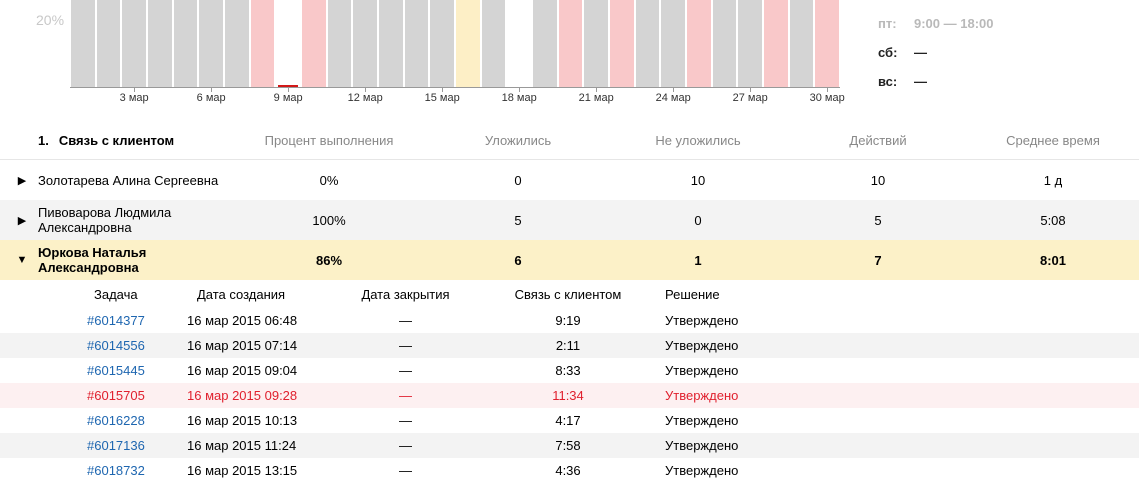 The width and height of the screenshot is (1139, 480). I want to click on task-link: #6014377, so click(116, 320).